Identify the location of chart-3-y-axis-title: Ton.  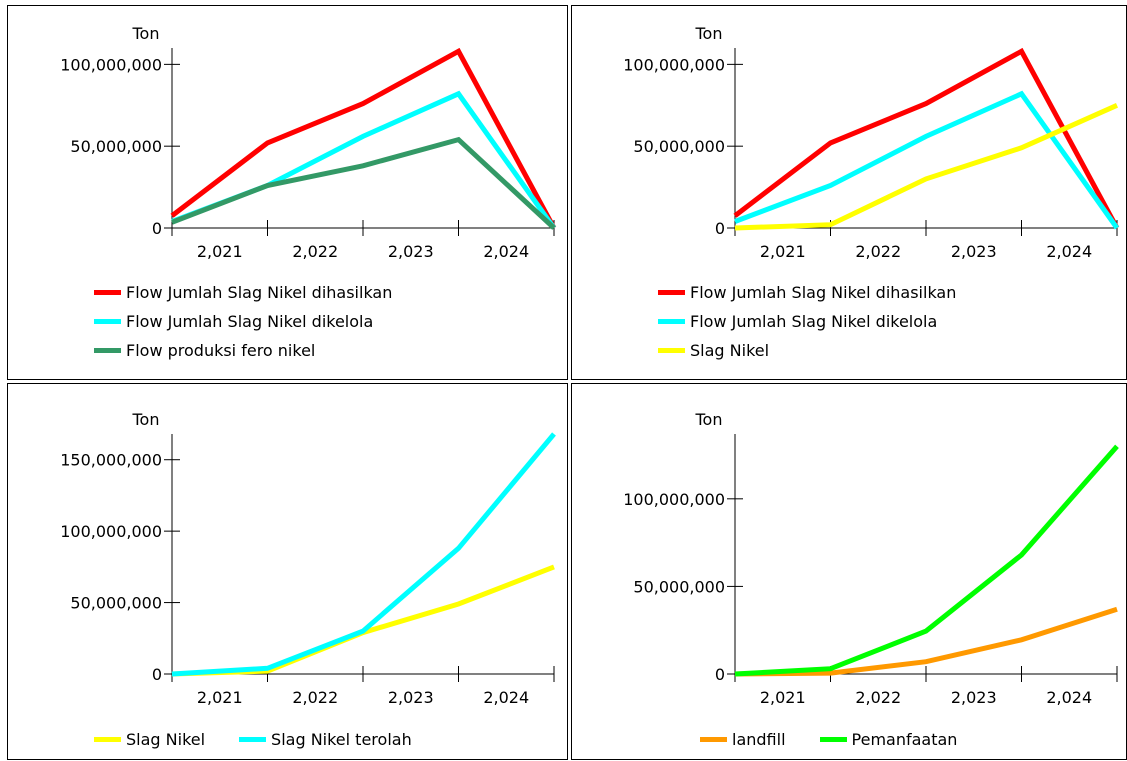
(146, 419).